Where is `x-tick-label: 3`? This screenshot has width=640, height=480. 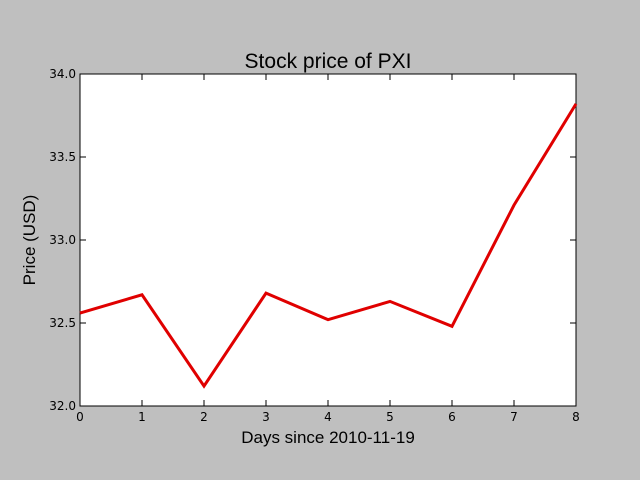
x-tick-label: 3 is located at coordinates (266, 417).